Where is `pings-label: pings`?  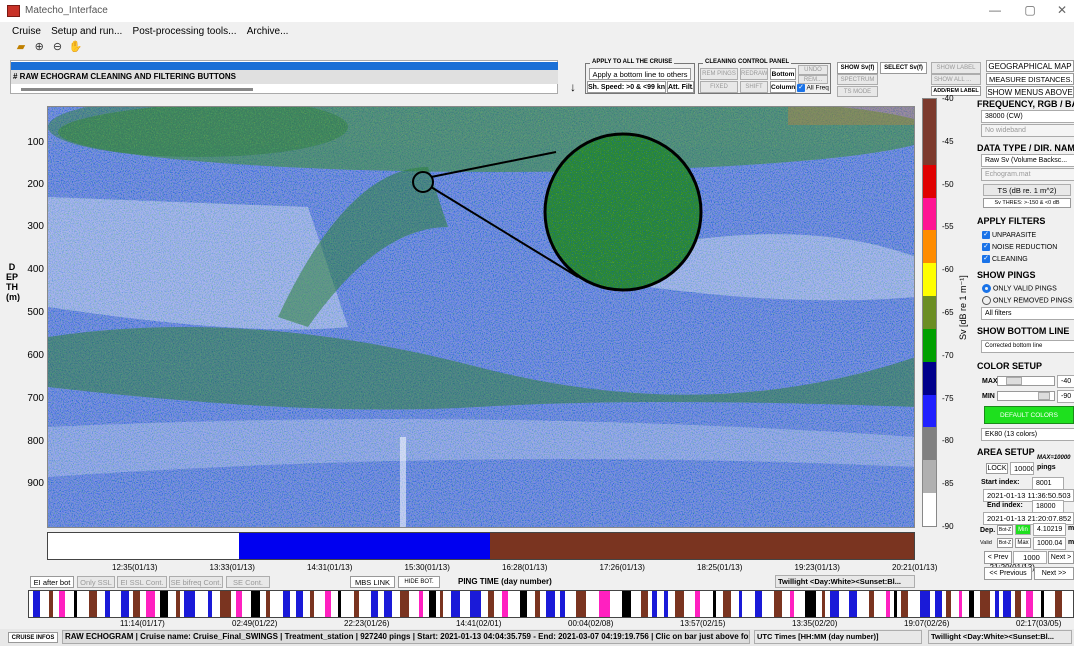
pings-label: pings is located at coordinates (1046, 467).